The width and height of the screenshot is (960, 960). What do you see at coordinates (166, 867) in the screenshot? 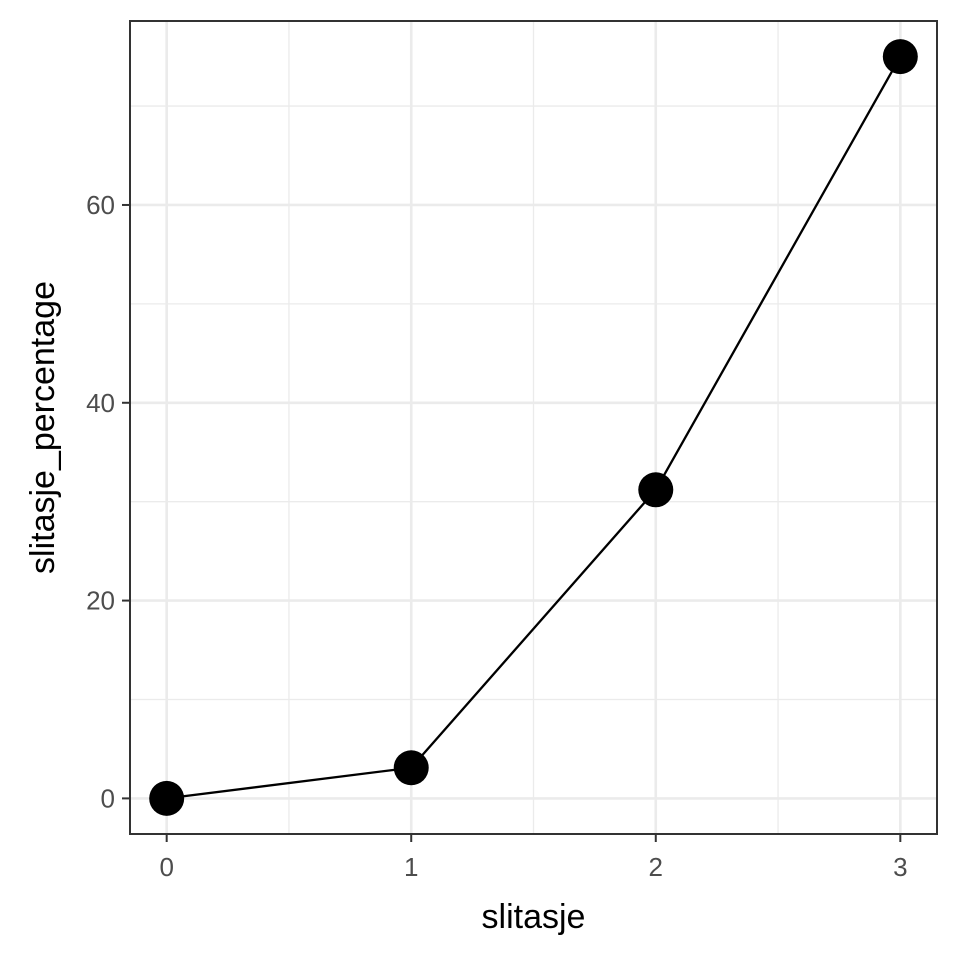
I see `x-tick-label: 0` at bounding box center [166, 867].